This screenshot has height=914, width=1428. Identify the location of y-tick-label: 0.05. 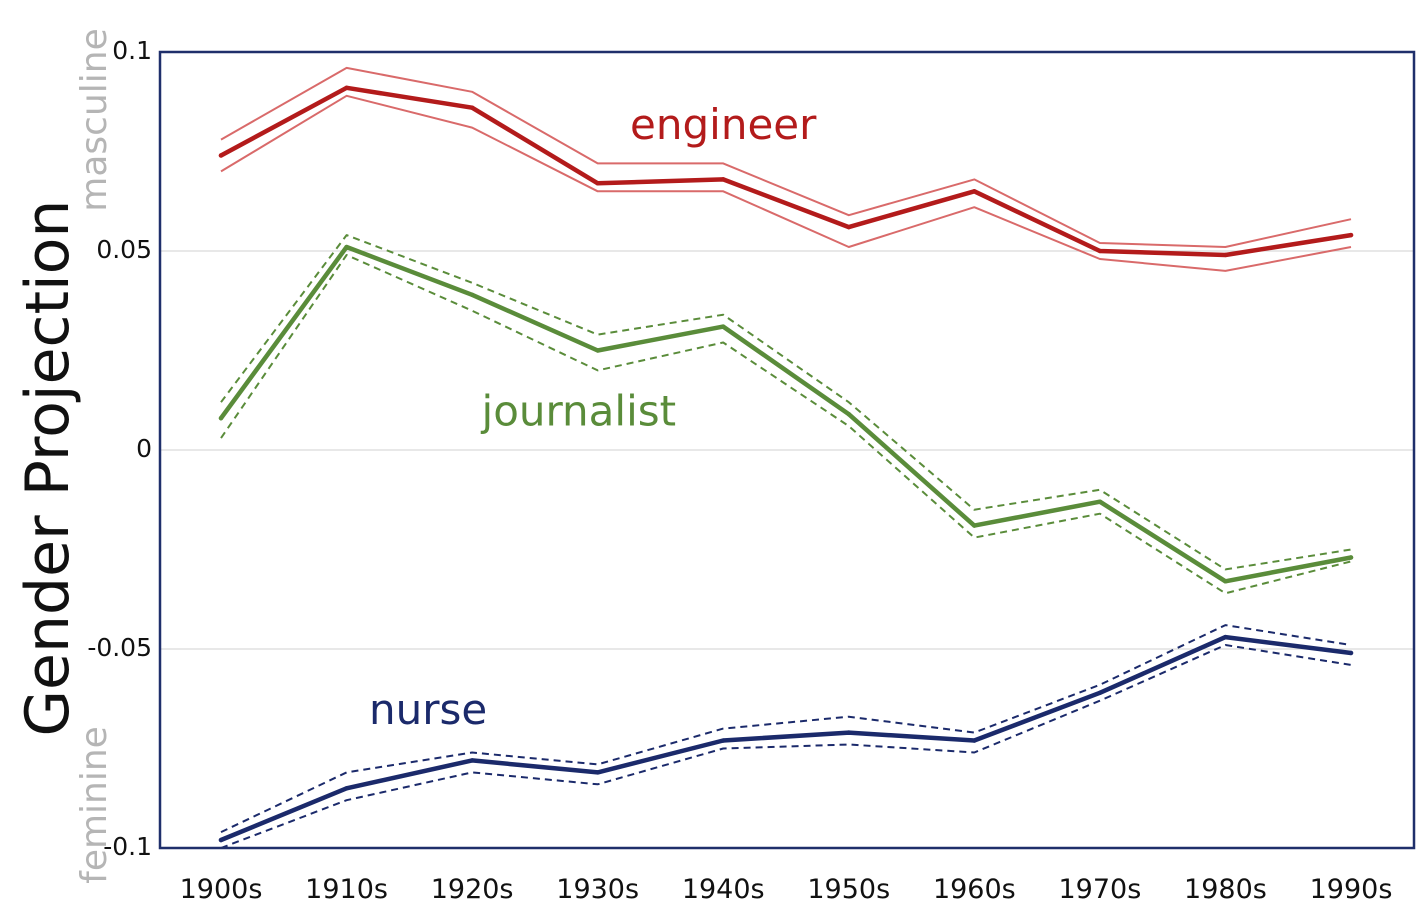
(124, 249).